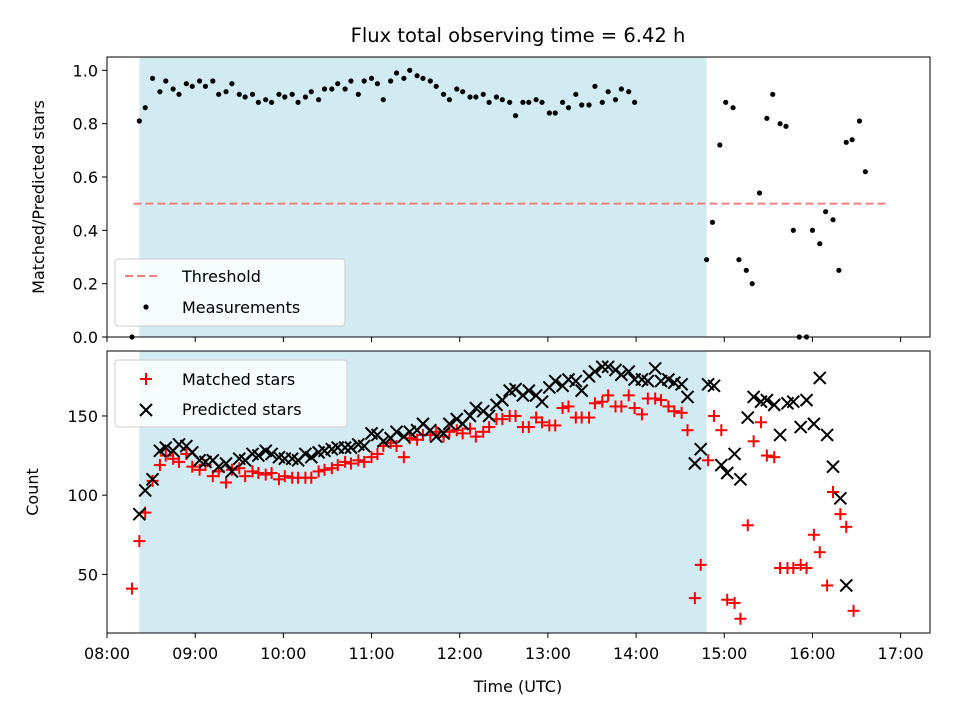  Describe the element at coordinates (85, 230) in the screenshot. I see `y-tick-label: 0.4` at that location.